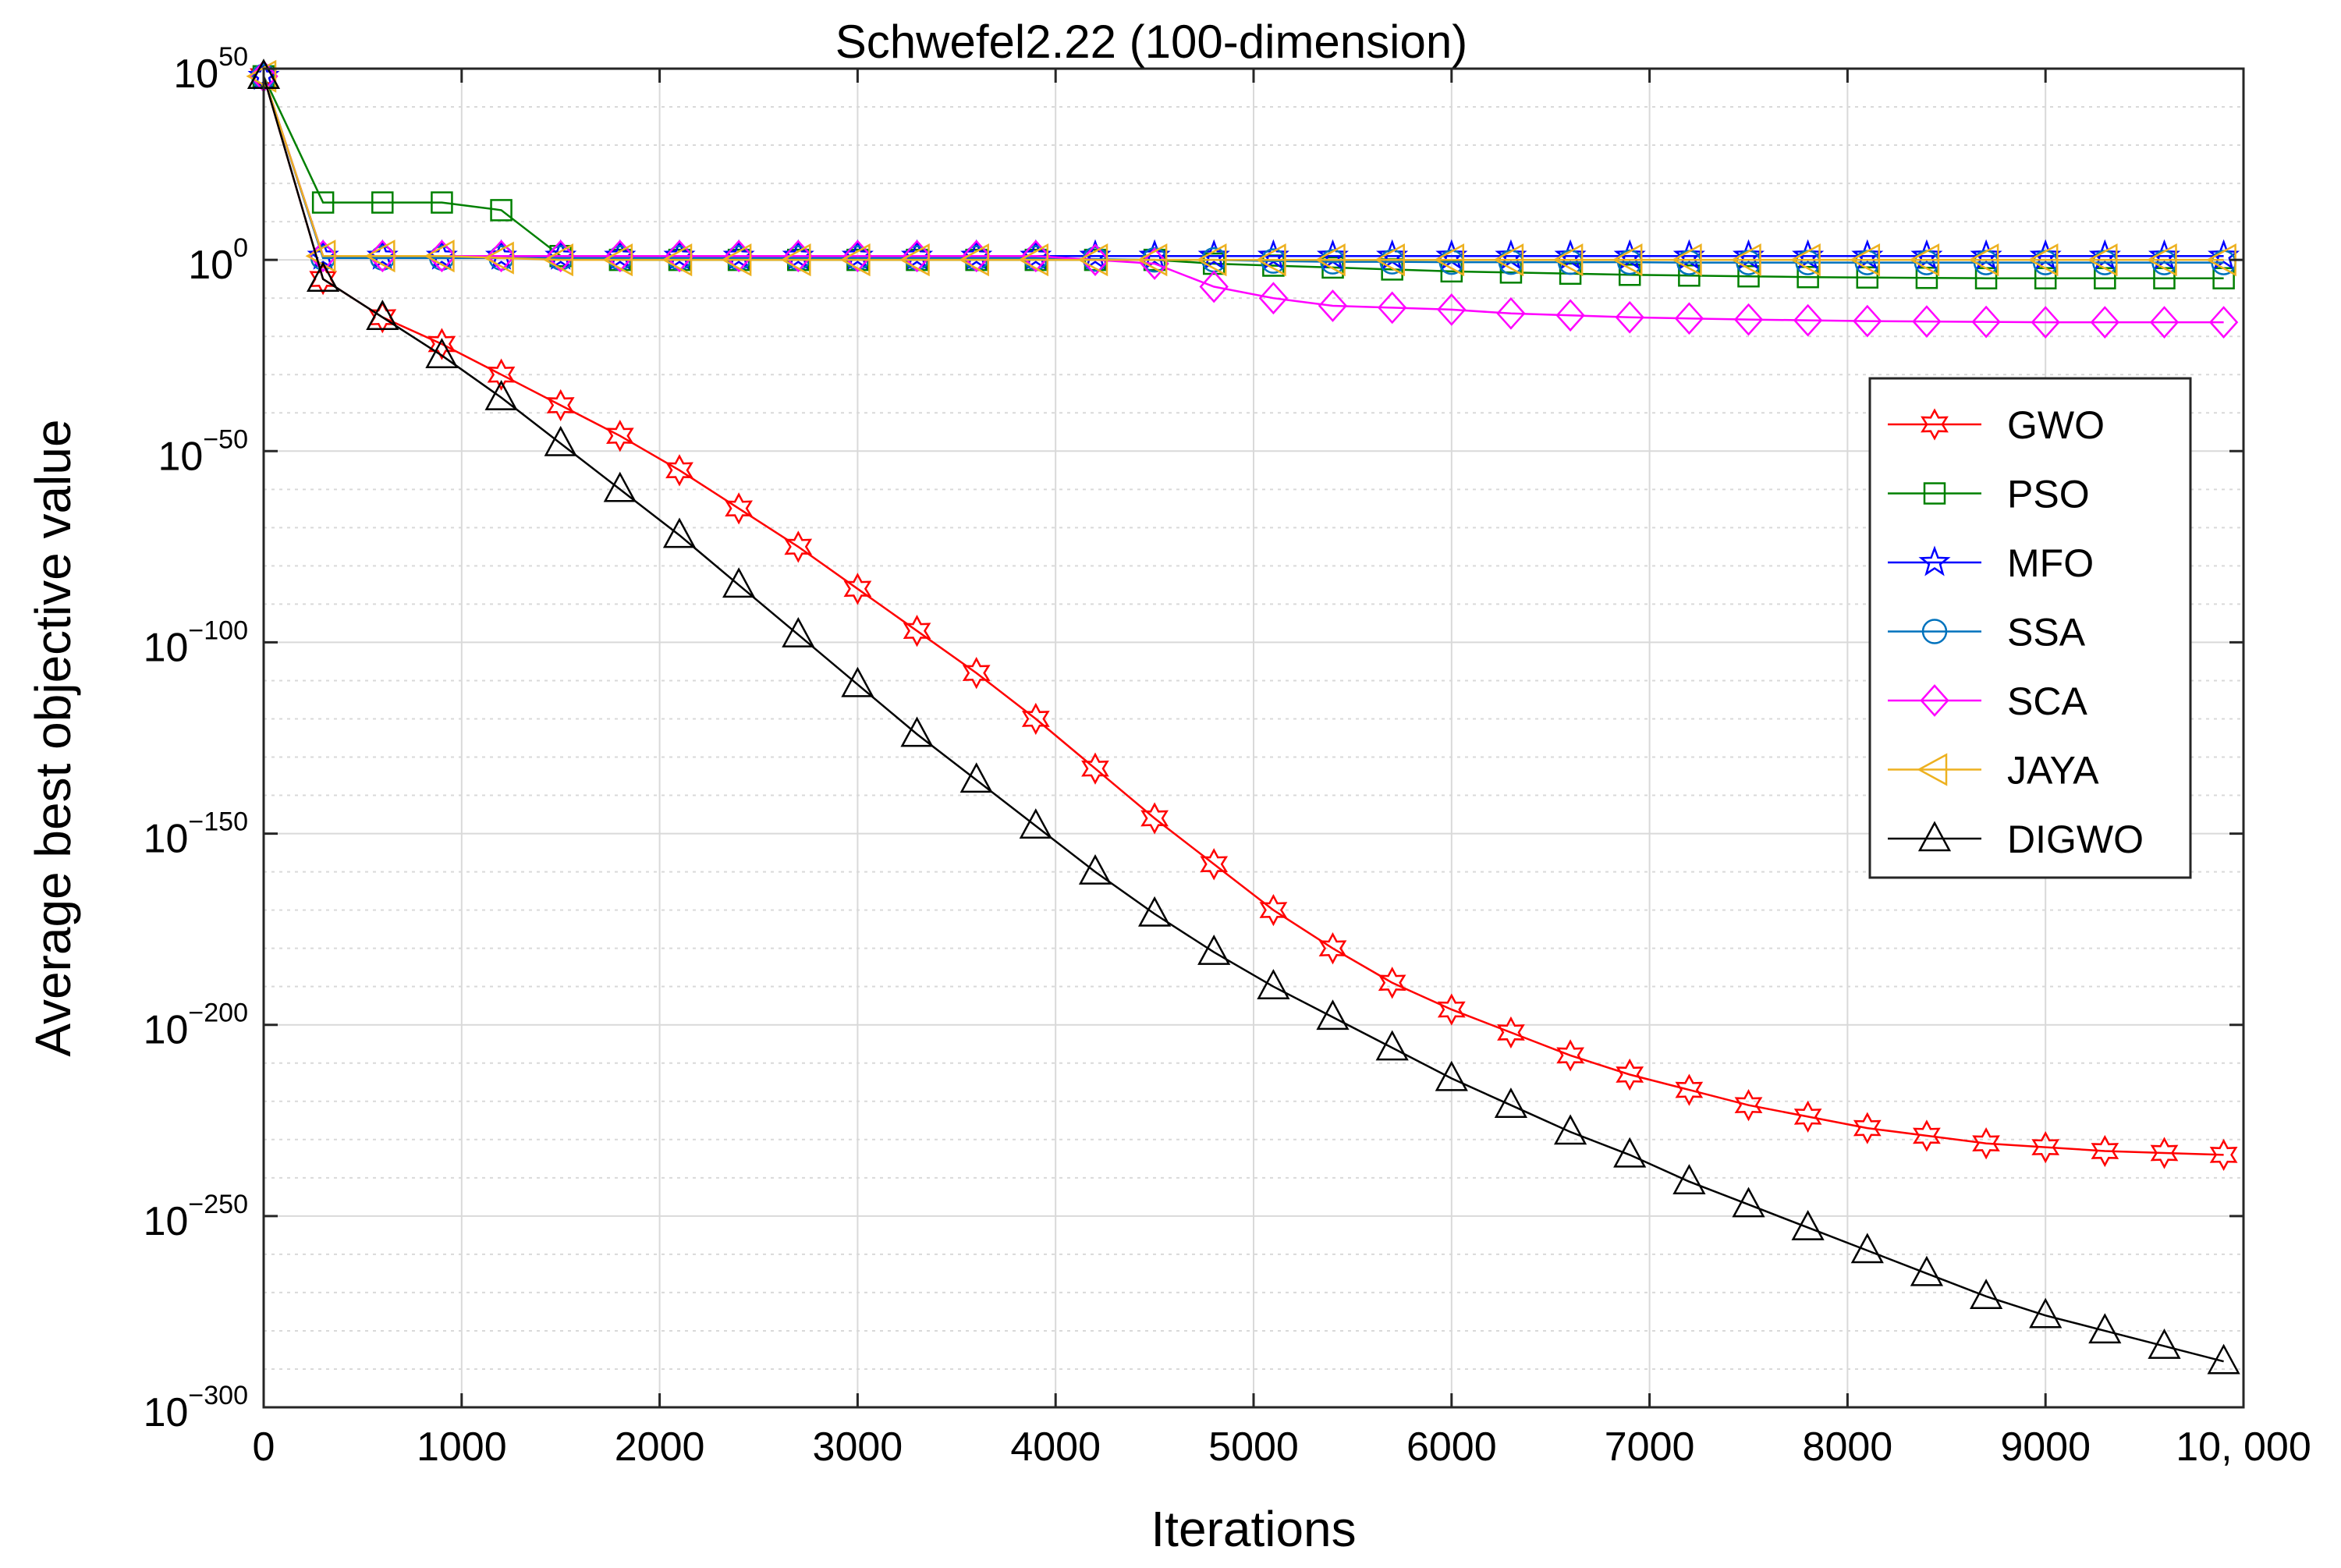 The height and width of the screenshot is (1568, 2341). Describe the element at coordinates (462, 1447) in the screenshot. I see `x-tick-label: 1000` at that location.